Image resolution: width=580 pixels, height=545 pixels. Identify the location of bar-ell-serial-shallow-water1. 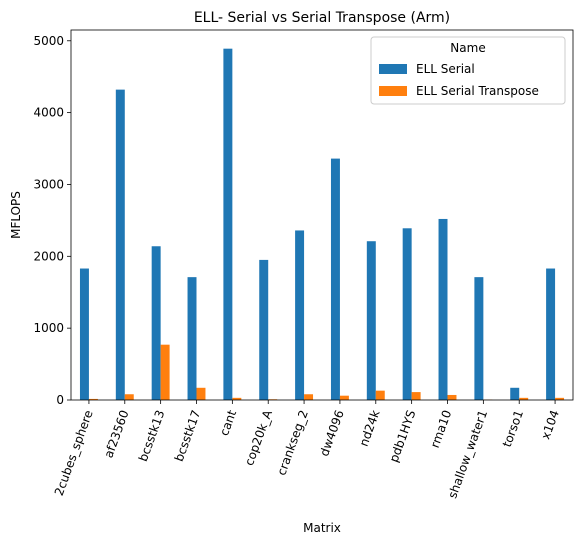
(479, 338).